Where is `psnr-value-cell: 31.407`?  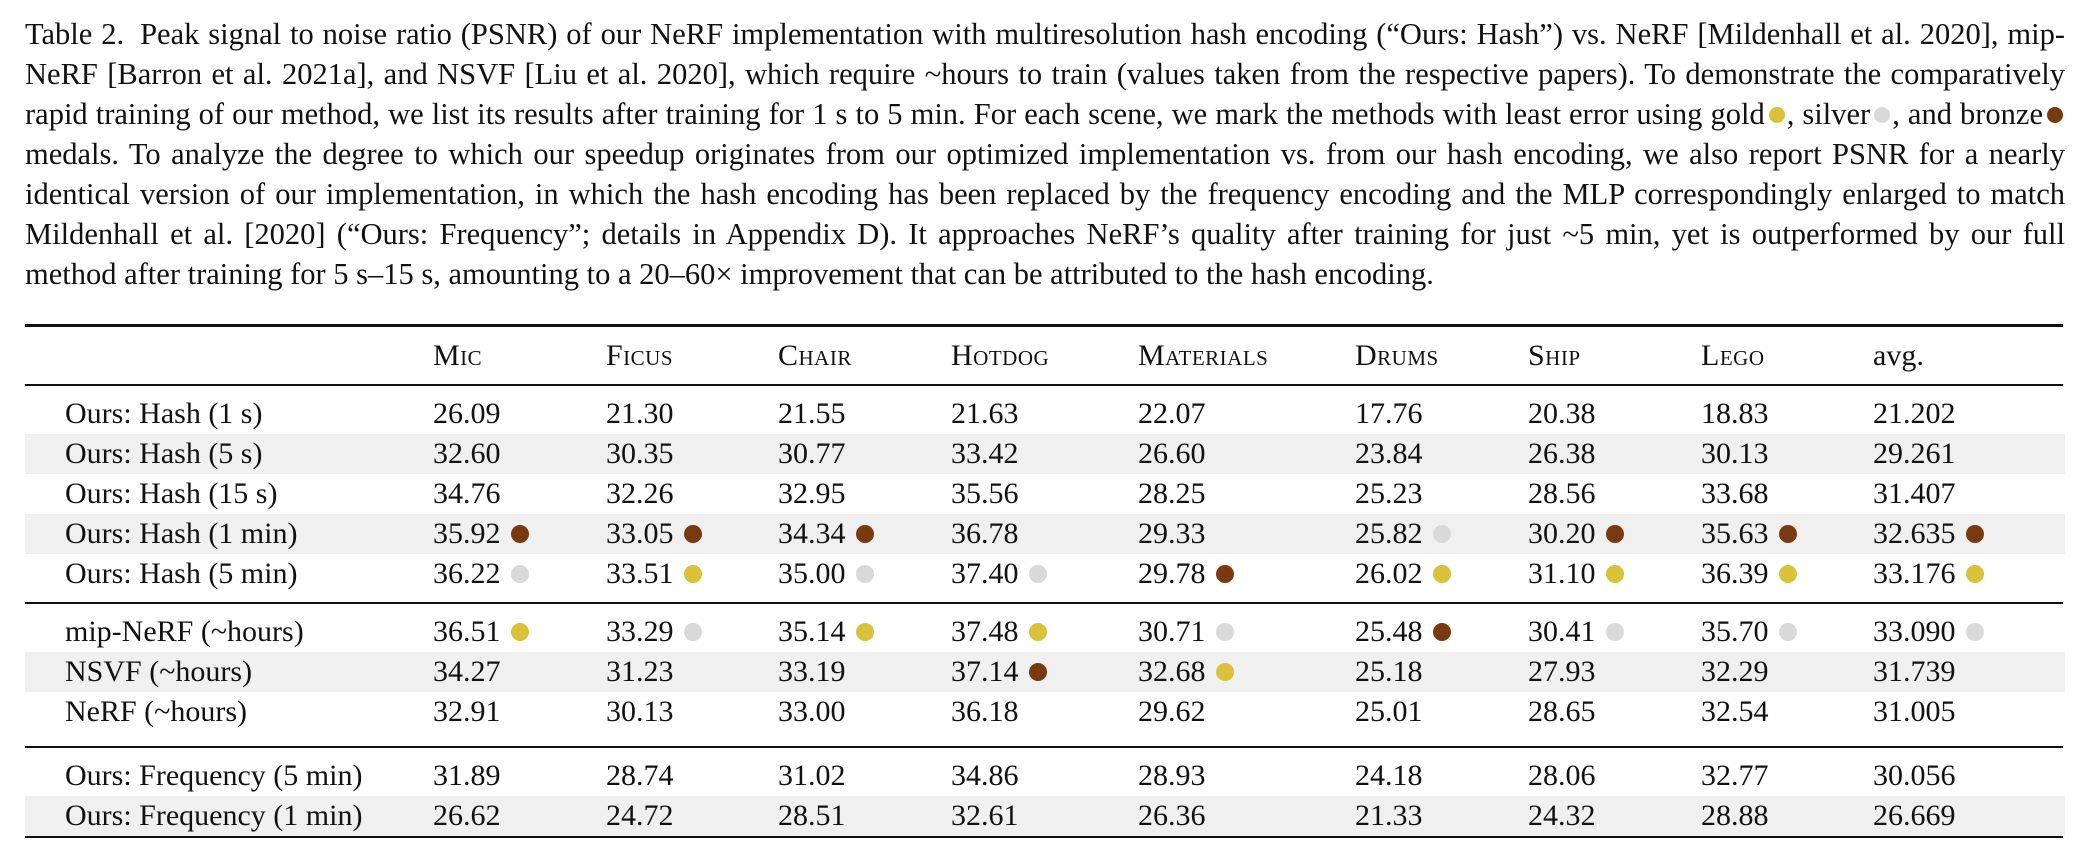 psnr-value-cell: 31.407 is located at coordinates (1914, 494).